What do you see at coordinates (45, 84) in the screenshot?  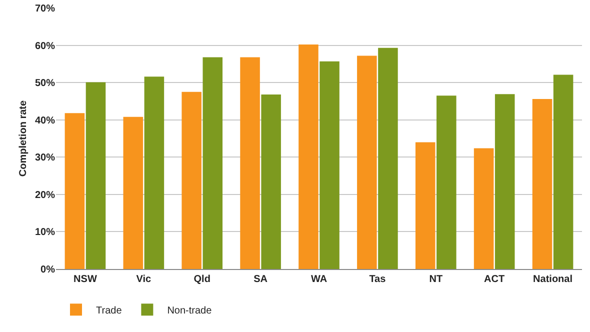 I see `y-tick-label: 50%` at bounding box center [45, 84].